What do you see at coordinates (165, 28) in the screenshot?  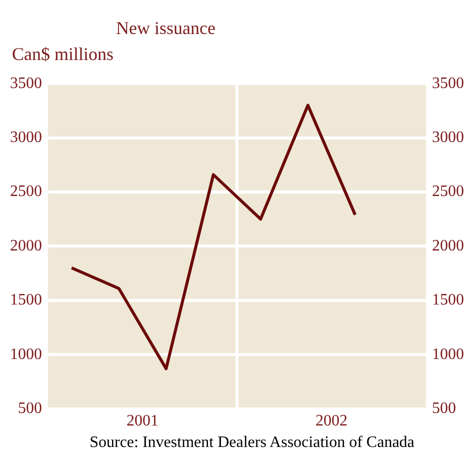 I see `chart-title: New issuance` at bounding box center [165, 28].